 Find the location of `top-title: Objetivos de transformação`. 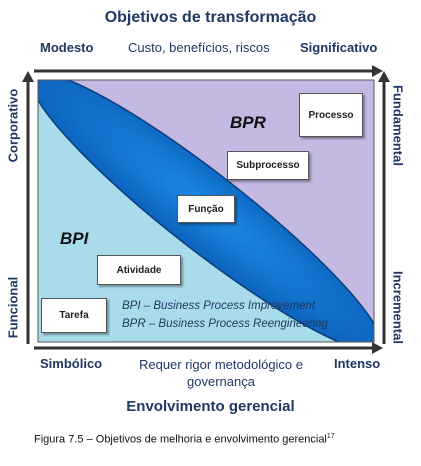

top-title: Objetivos de transformação is located at coordinates (210, 17).